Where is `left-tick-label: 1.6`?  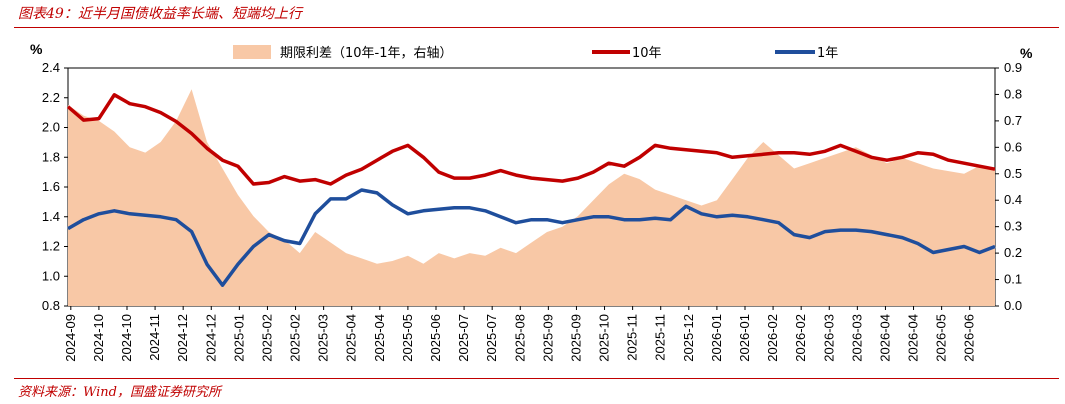
left-tick-label: 1.6 is located at coordinates (51, 186).